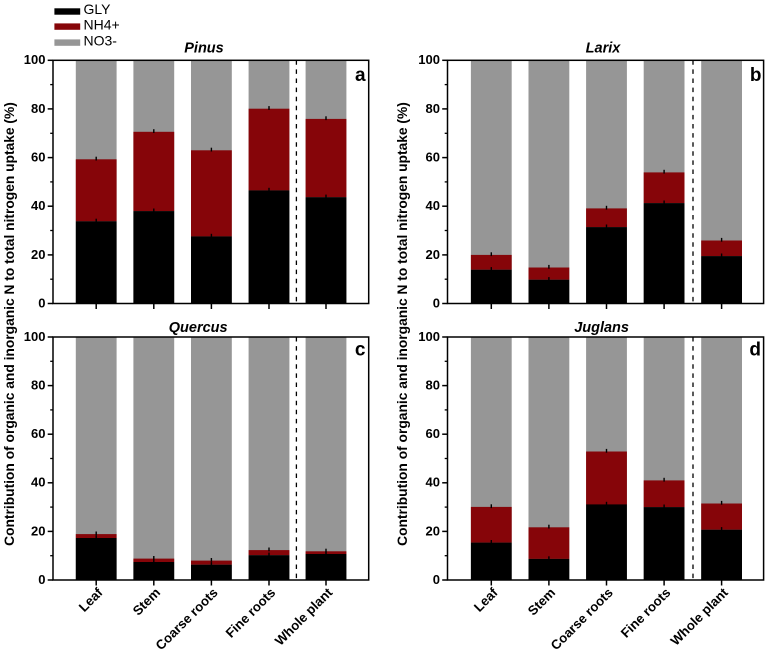  What do you see at coordinates (198, 328) in the screenshot?
I see `svg-text: Quercus` at bounding box center [198, 328].